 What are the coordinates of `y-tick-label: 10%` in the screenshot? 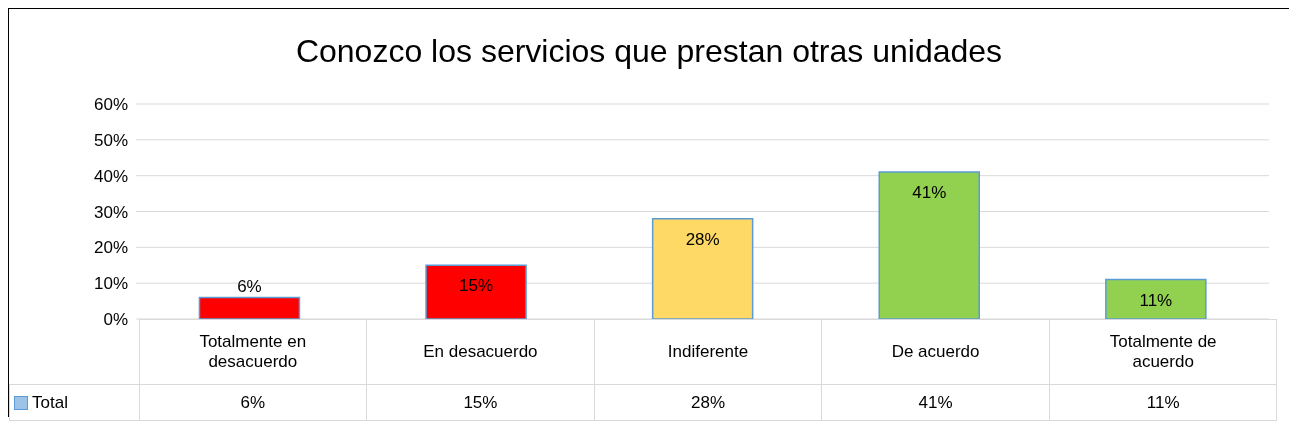 It's located at (110, 284).